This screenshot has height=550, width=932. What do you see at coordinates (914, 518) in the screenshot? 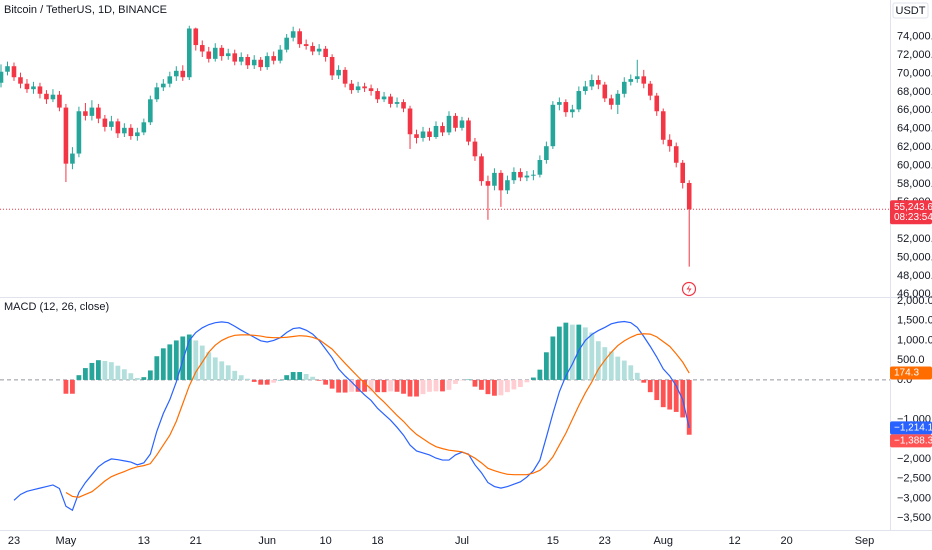
I see `y-tick-label: −3,500.0` at bounding box center [914, 518].